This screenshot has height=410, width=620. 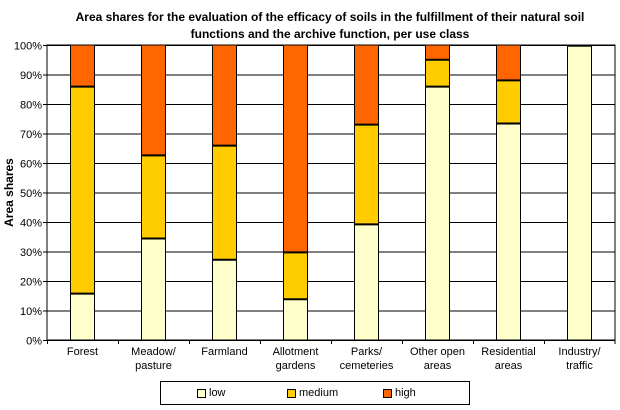 I want to click on y-tick-label: 90%, so click(x=31, y=76).